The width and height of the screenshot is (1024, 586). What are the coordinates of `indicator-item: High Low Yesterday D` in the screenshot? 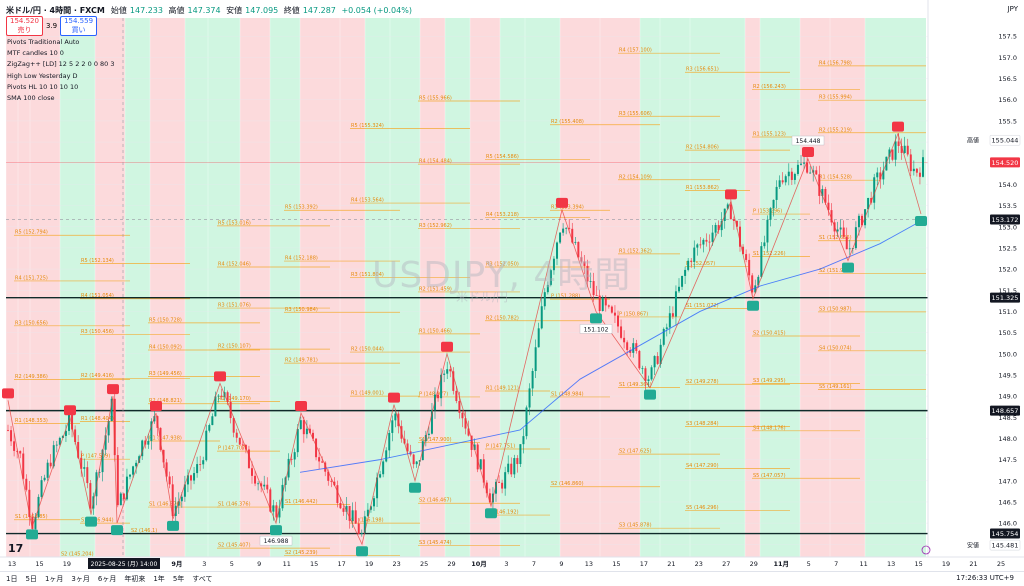 It's located at (42, 75).